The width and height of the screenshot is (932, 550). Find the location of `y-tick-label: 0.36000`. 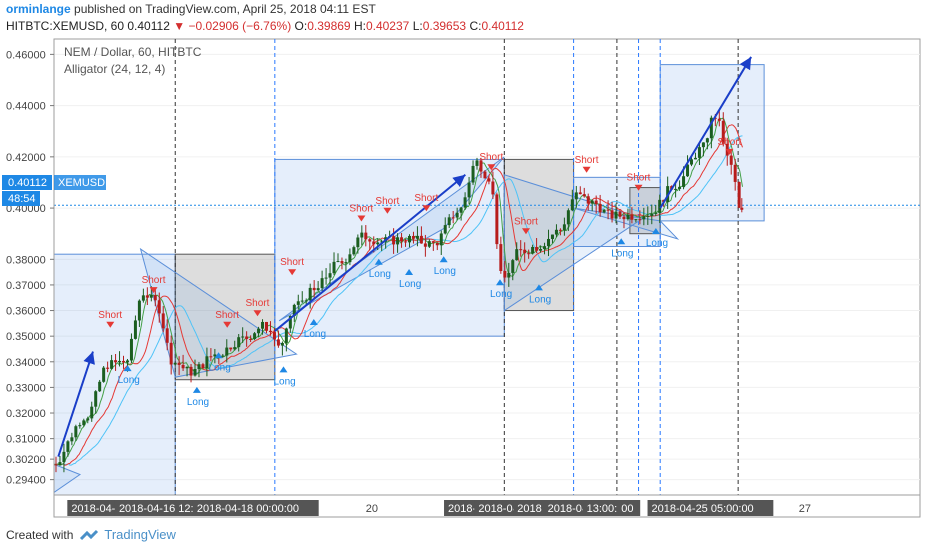

y-tick-label: 0.36000 is located at coordinates (26, 312).